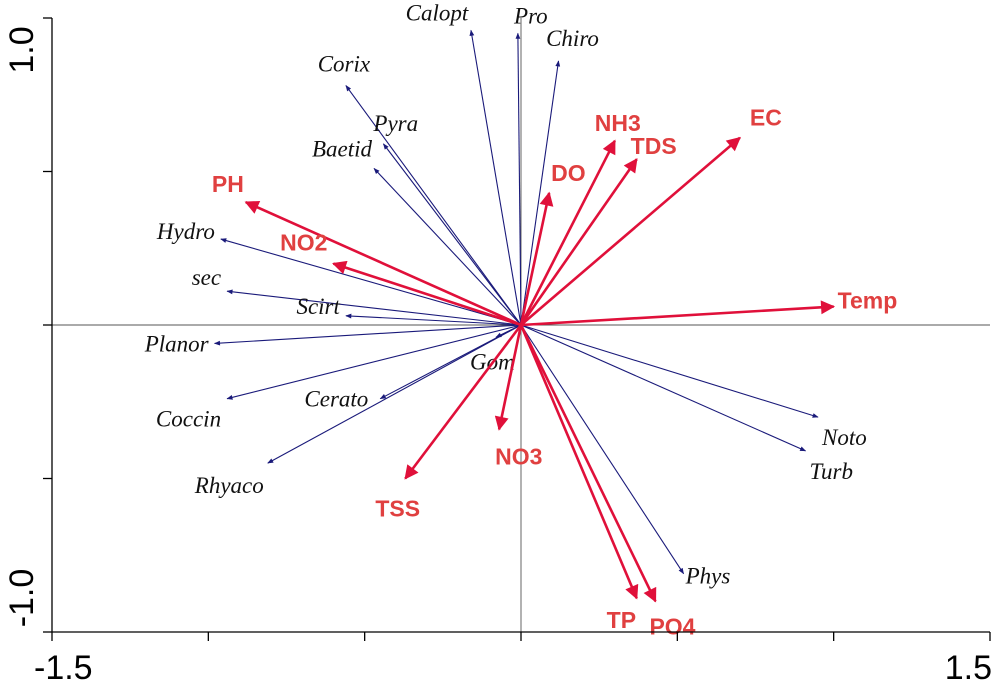 This screenshot has width=992, height=689. I want to click on env-nh3: NH3, so click(580, 218).